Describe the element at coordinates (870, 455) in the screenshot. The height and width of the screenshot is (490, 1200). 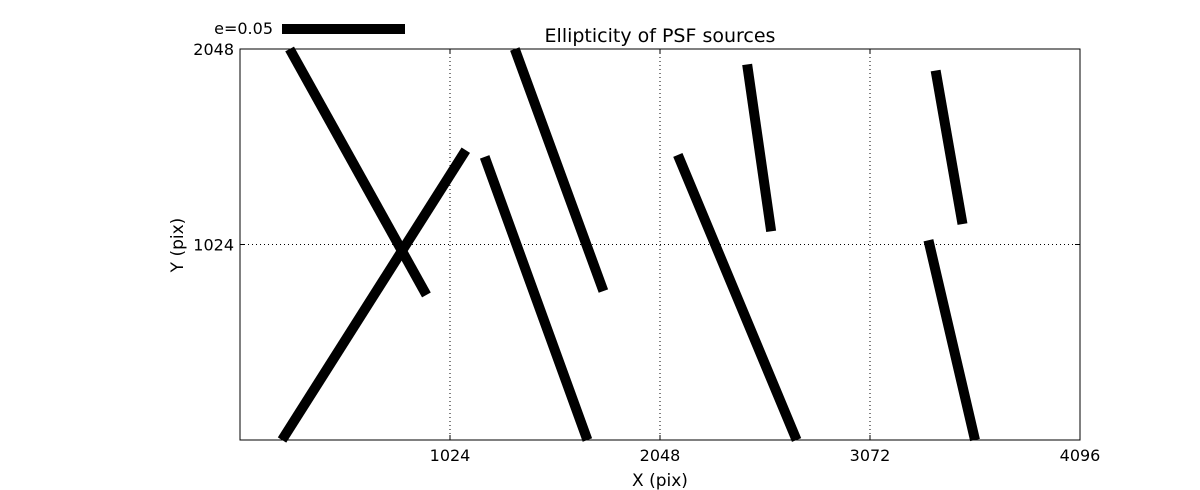
I see `x-tick-label: 3072` at that location.